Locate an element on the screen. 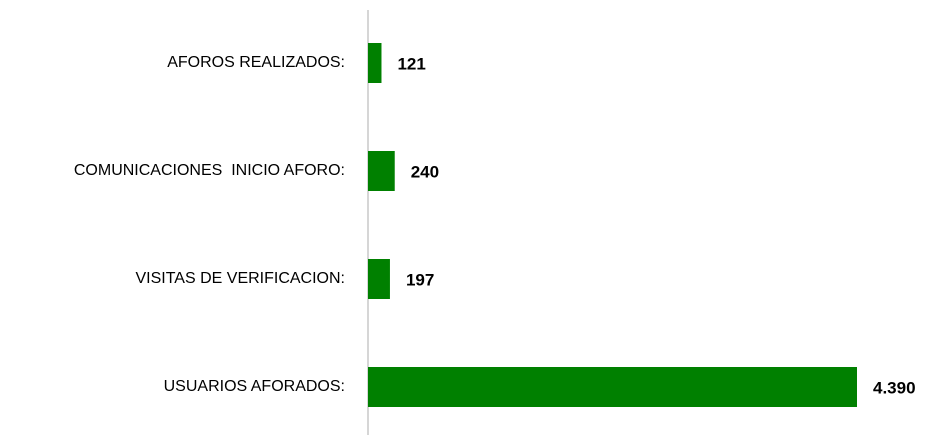 This screenshot has width=936, height=435. category-label: AFOROS REALIZADOS: is located at coordinates (256, 62).